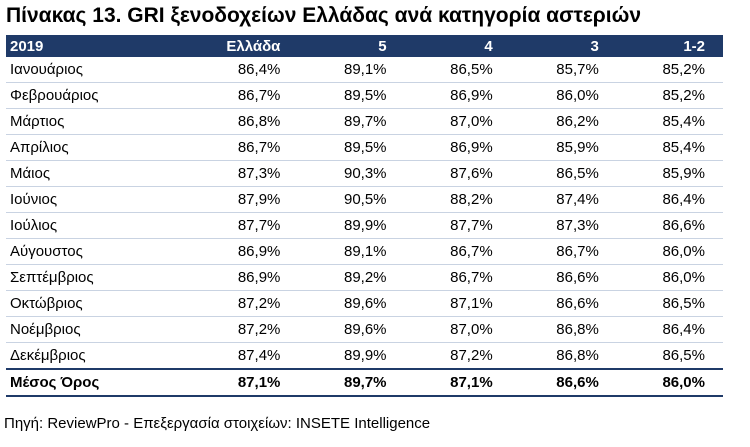 The height and width of the screenshot is (447, 750). What do you see at coordinates (99, 173) in the screenshot?
I see `month-cell: Μάιος` at bounding box center [99, 173].